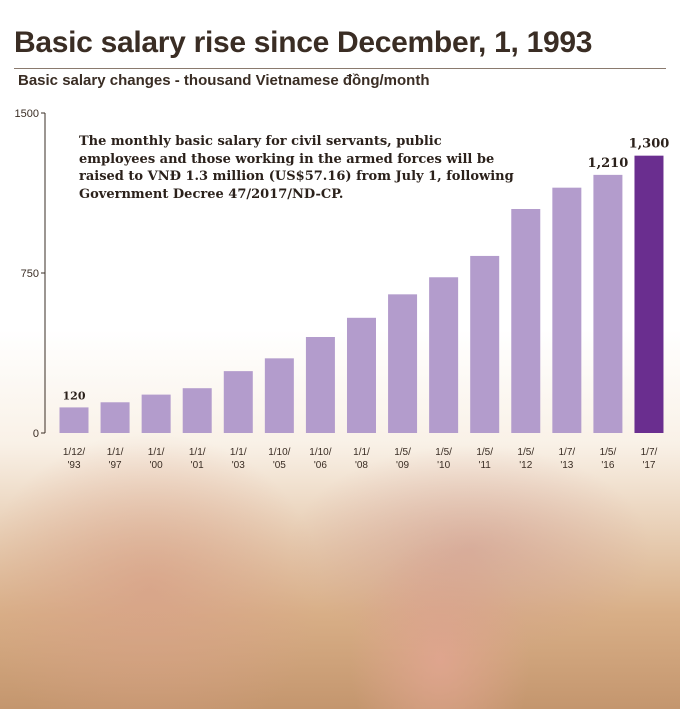  I want to click on title-divider, so click(340, 68).